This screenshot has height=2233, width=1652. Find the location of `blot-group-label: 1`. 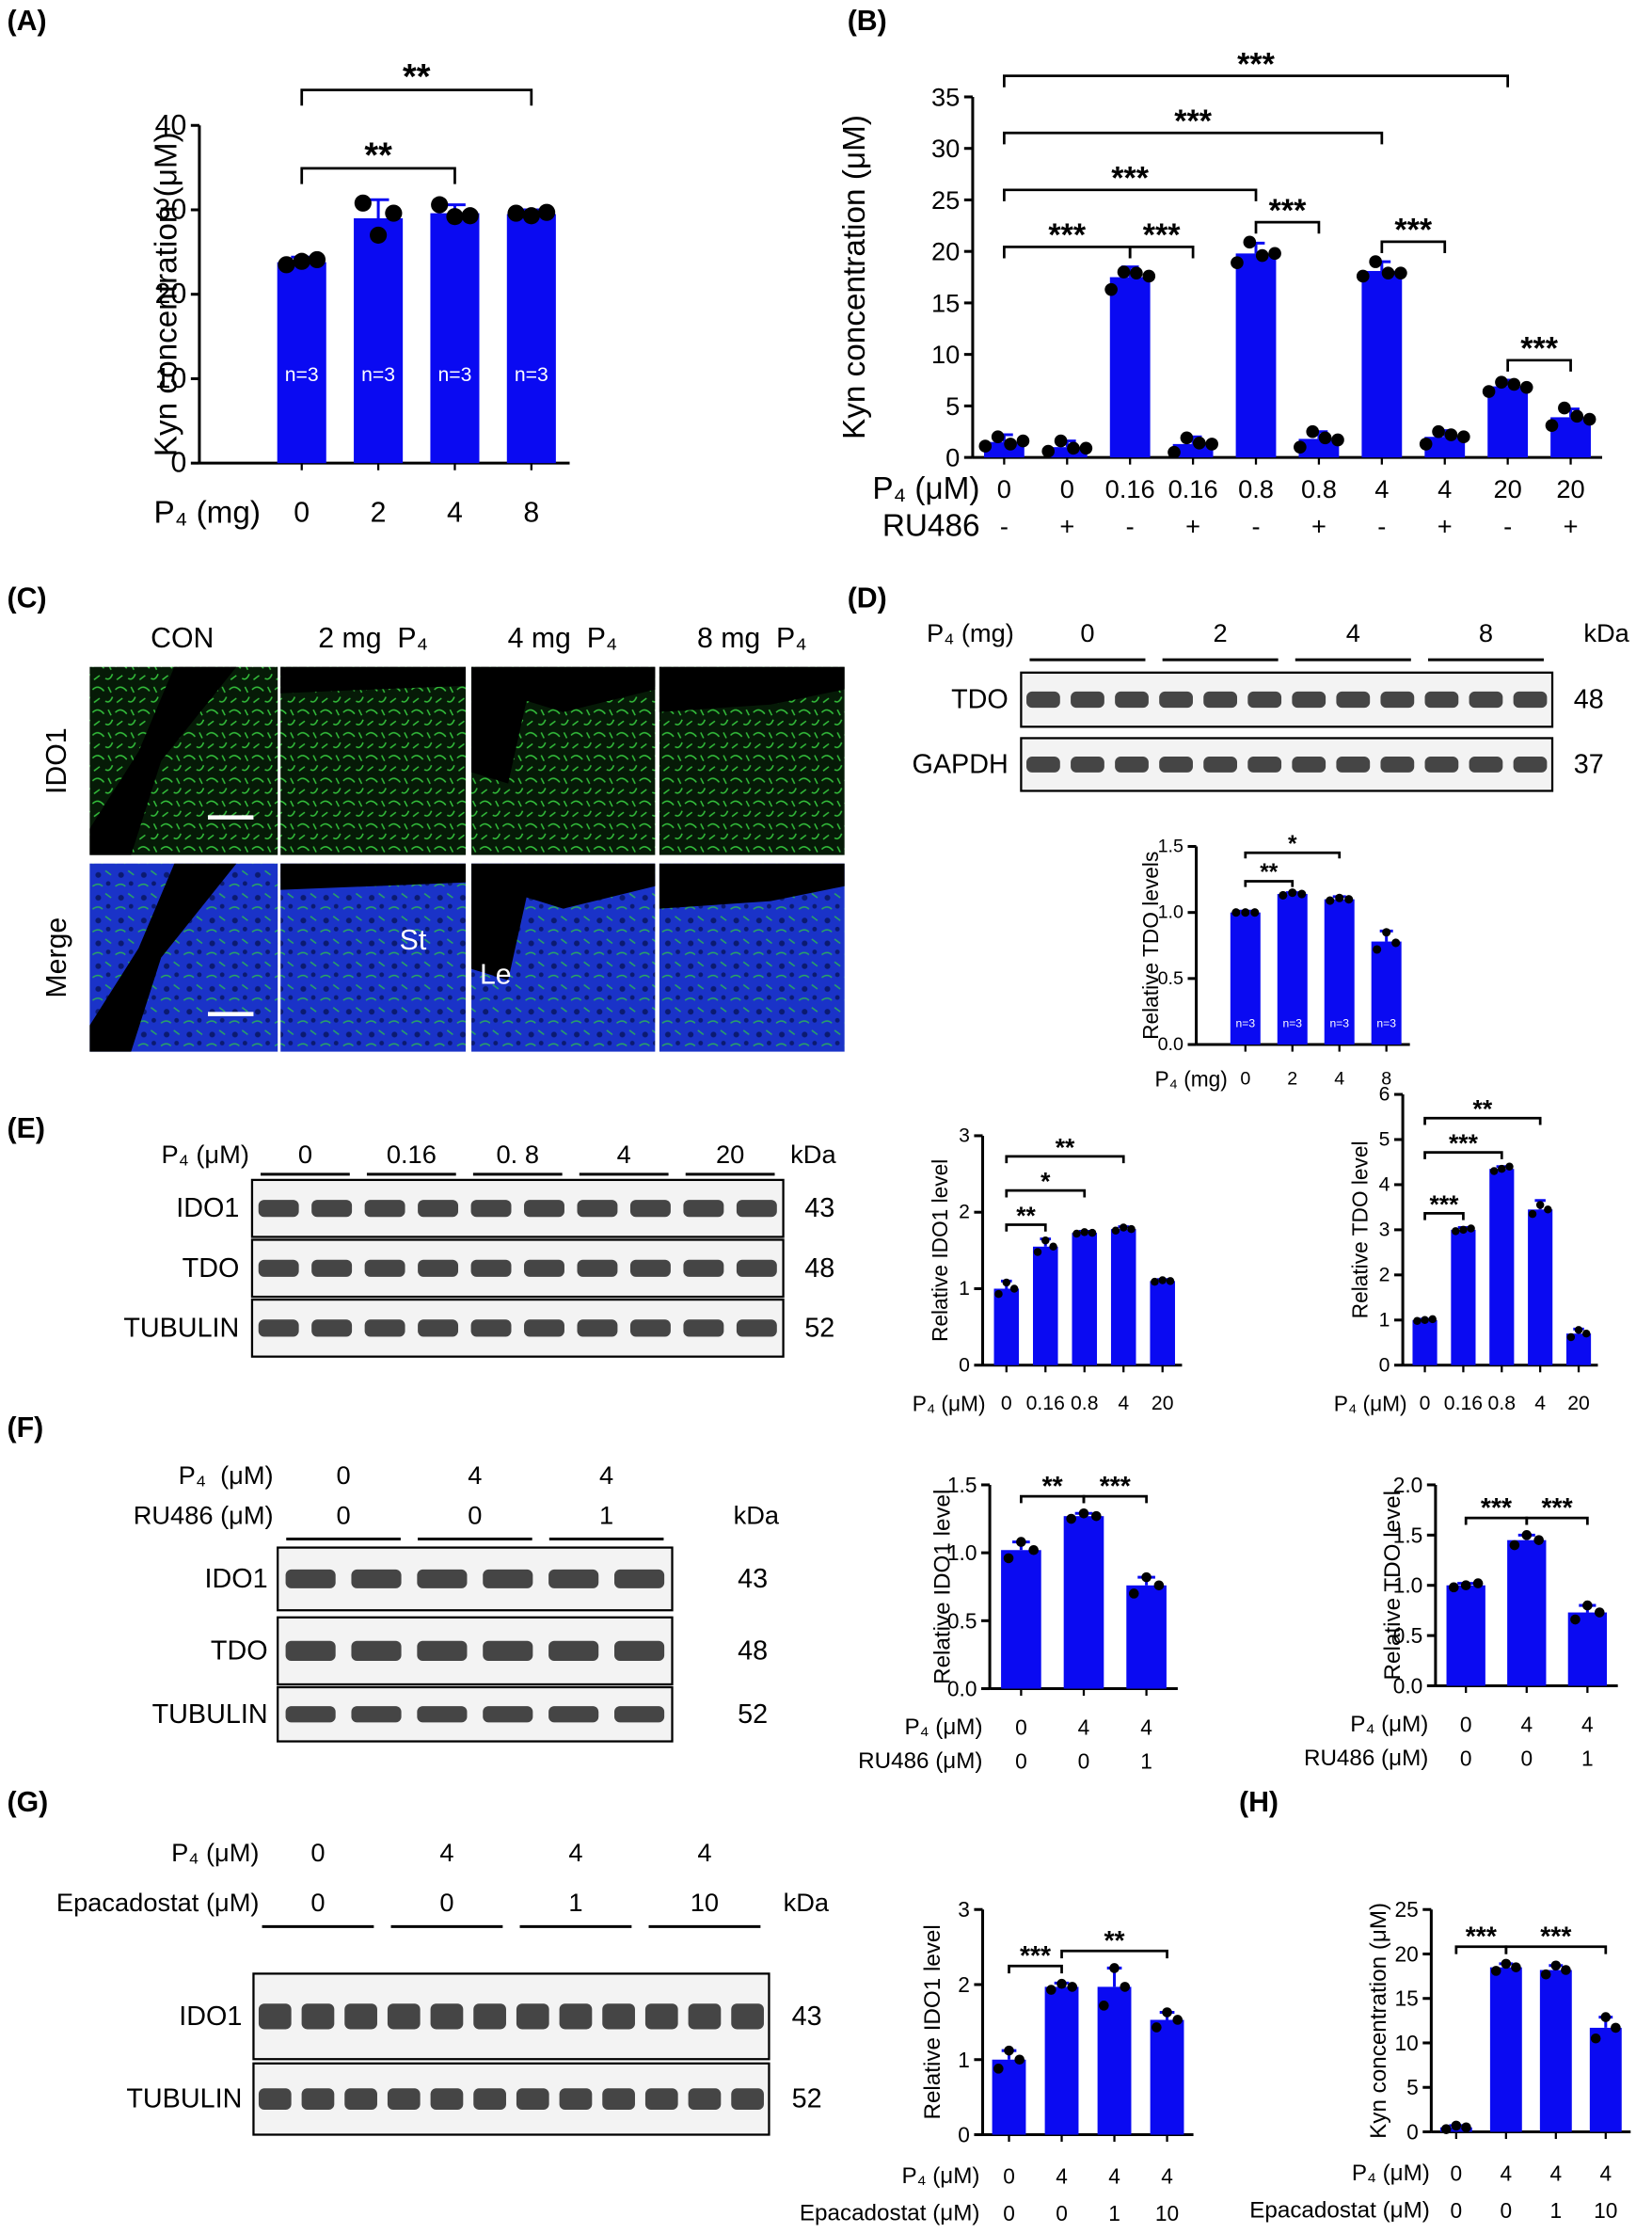

blot-group-label: 1 is located at coordinates (575, 1902).